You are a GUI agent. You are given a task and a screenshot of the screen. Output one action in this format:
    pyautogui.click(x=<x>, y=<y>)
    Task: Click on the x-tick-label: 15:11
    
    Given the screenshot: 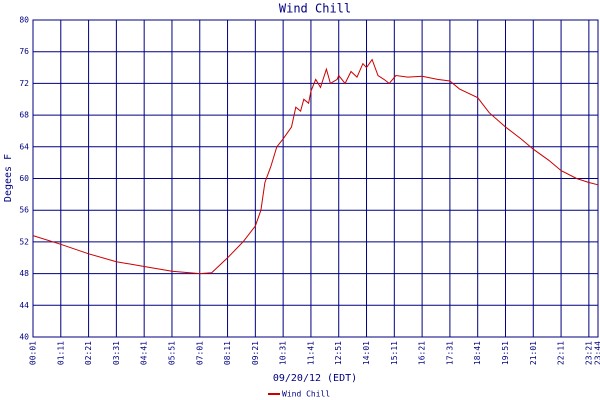 What is the action you would take?
    pyautogui.click(x=394, y=353)
    